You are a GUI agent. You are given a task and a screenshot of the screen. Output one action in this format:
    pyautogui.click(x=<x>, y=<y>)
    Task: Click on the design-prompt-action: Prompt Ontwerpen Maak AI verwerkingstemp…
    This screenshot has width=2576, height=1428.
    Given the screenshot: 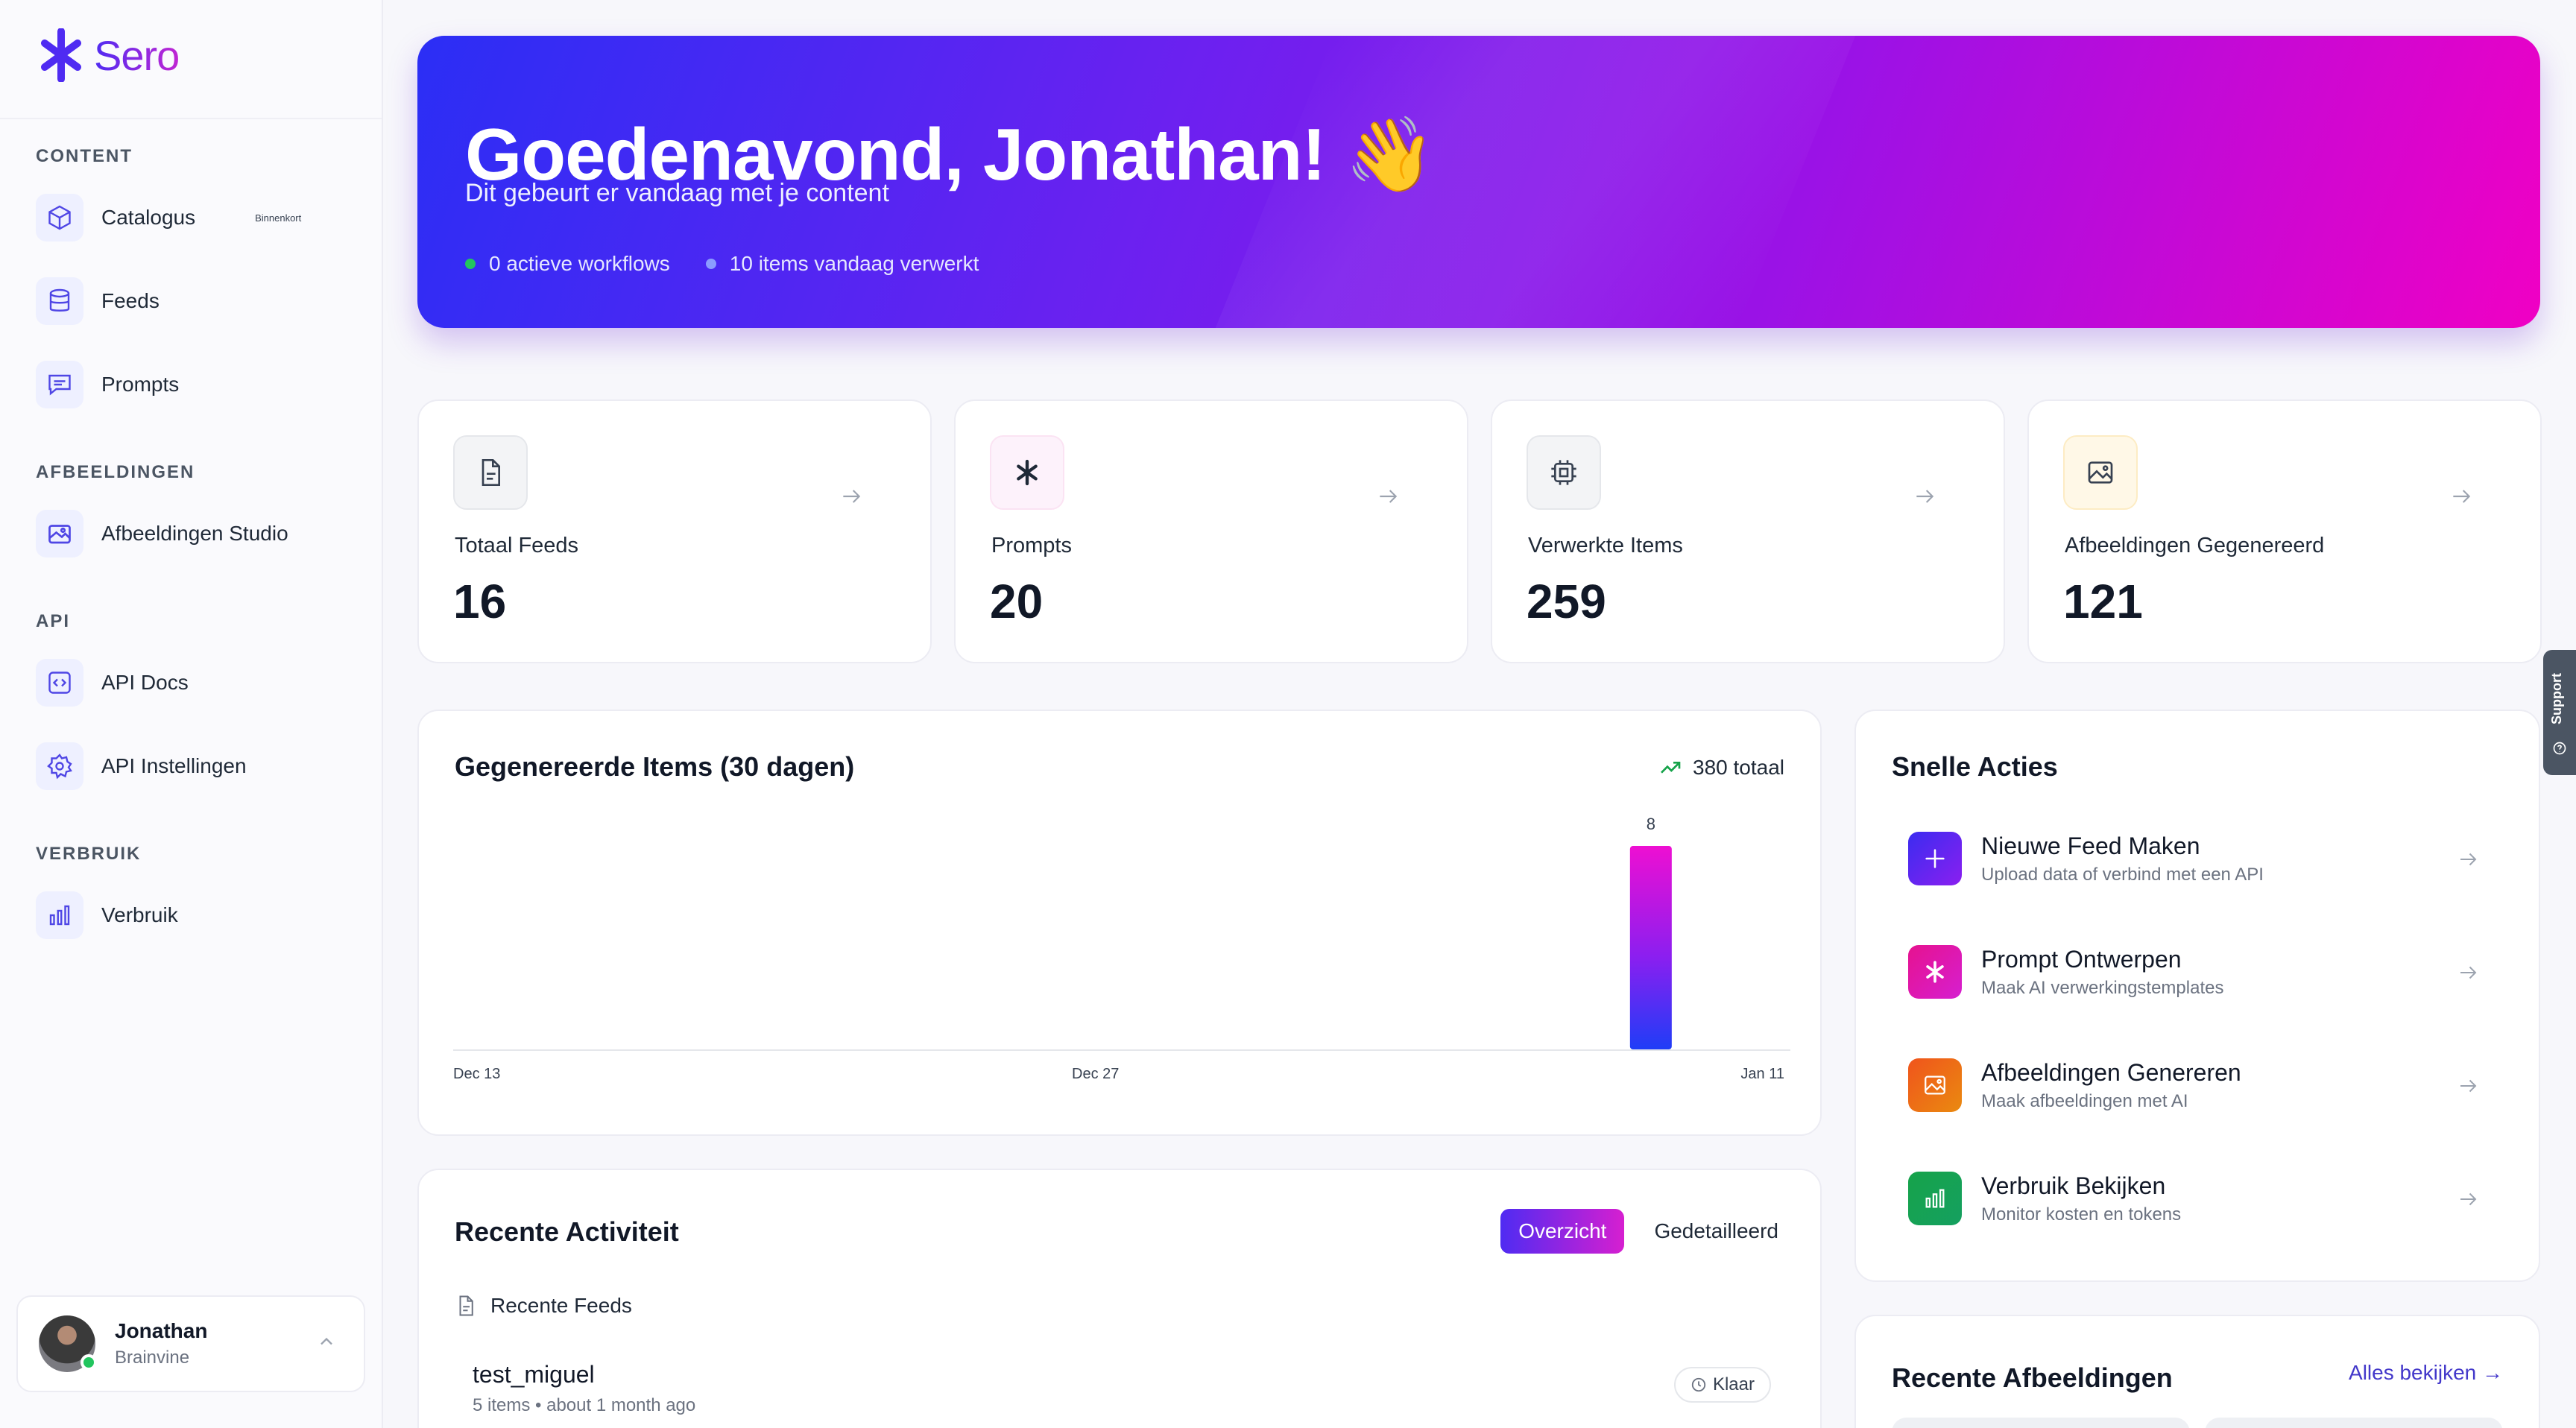 What is the action you would take?
    pyautogui.click(x=2192, y=972)
    